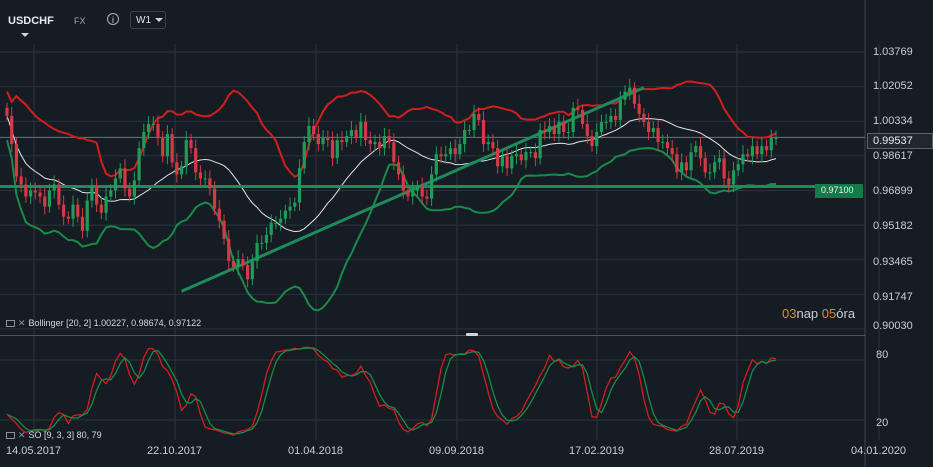  Describe the element at coordinates (839, 191) in the screenshot. I see `level-price-tag: 0.97100` at that location.